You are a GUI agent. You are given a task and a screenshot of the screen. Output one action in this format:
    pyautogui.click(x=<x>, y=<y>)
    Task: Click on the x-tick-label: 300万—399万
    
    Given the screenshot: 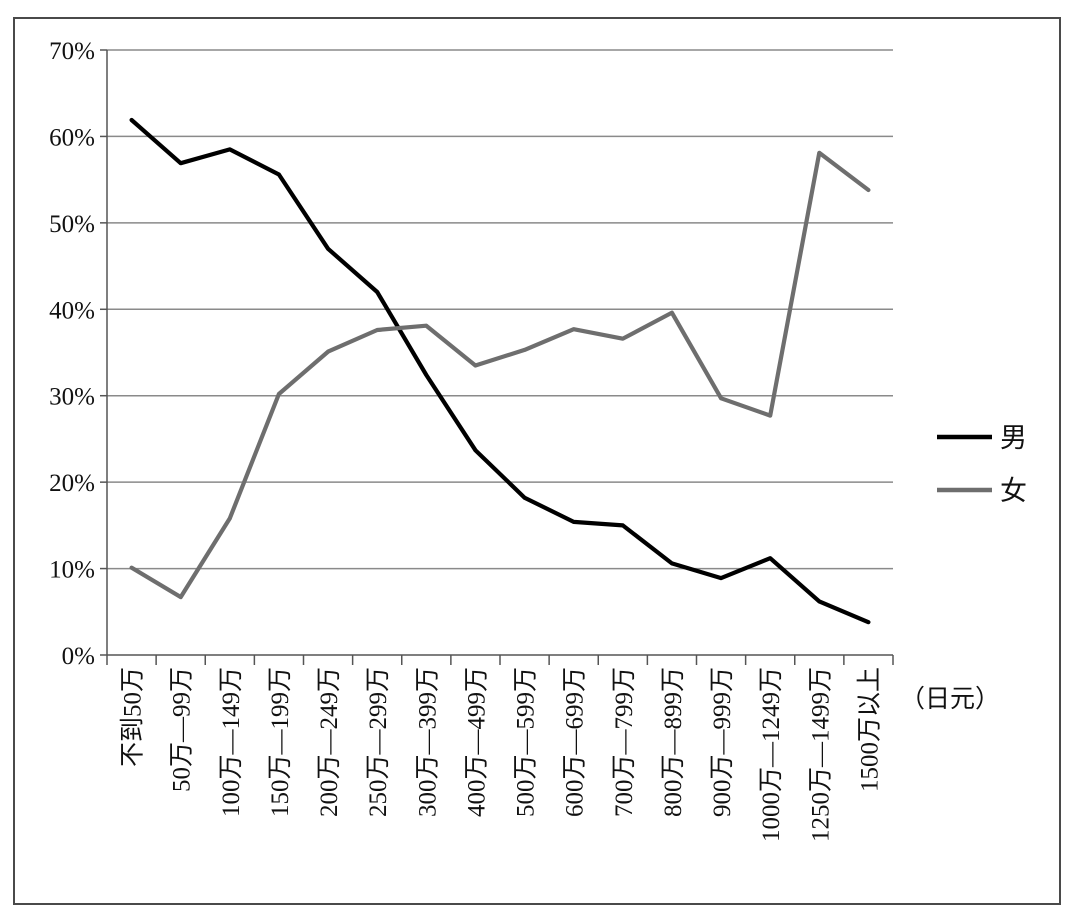 What is the action you would take?
    pyautogui.click(x=427, y=742)
    